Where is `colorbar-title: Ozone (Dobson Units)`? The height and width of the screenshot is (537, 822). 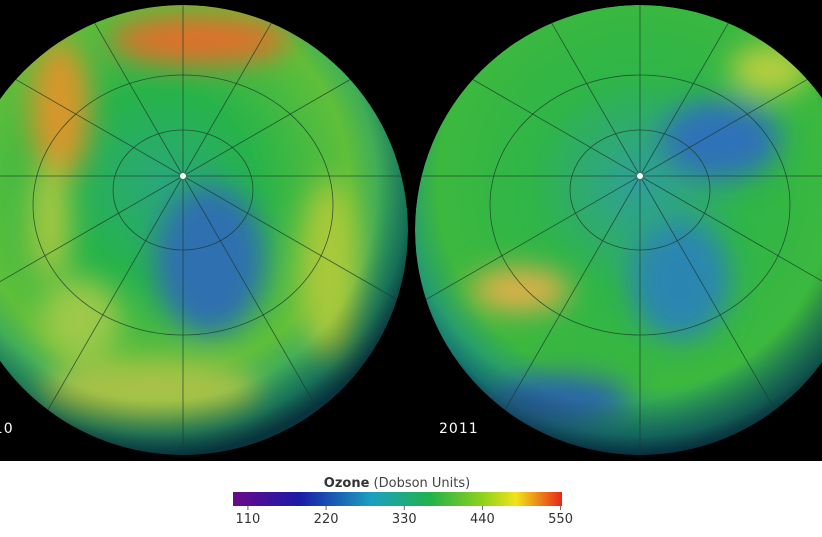 colorbar-title: Ozone (Dobson Units) is located at coordinates (397, 483).